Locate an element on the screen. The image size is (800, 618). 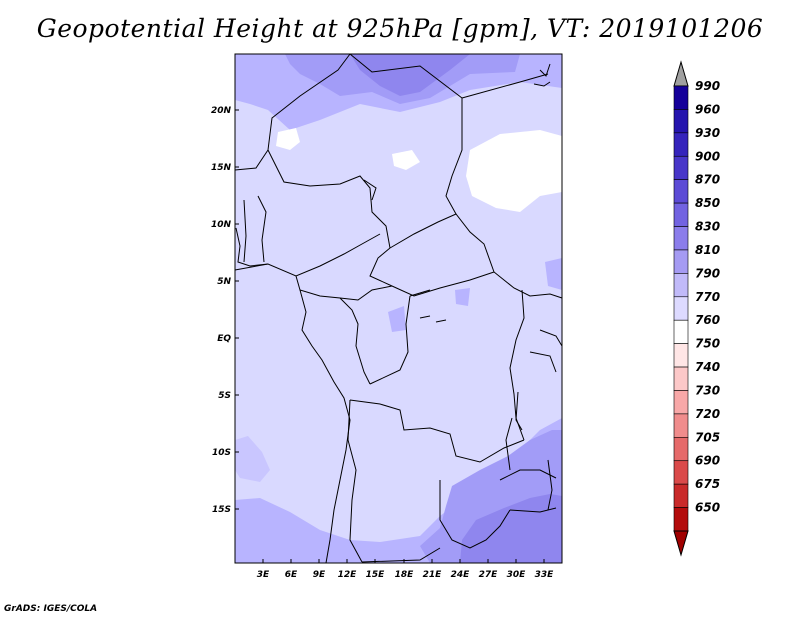
lat-label: EQ is located at coordinates (224, 339).